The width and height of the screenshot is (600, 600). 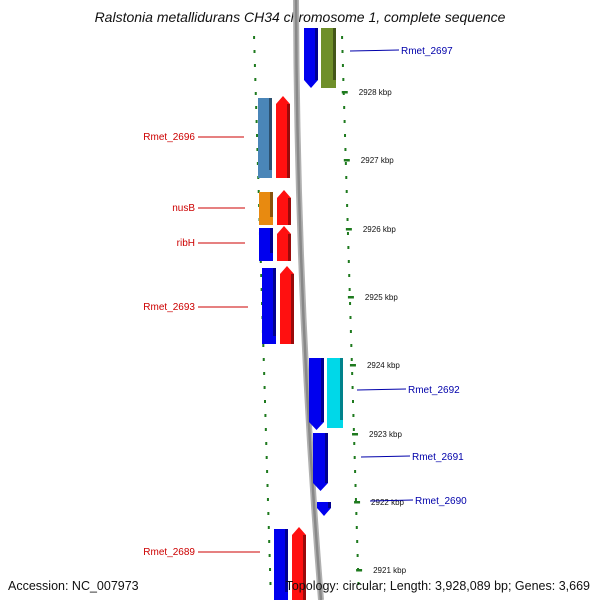 What do you see at coordinates (283, 137) in the screenshot?
I see `gene-rmet_2696-cog-block` at bounding box center [283, 137].